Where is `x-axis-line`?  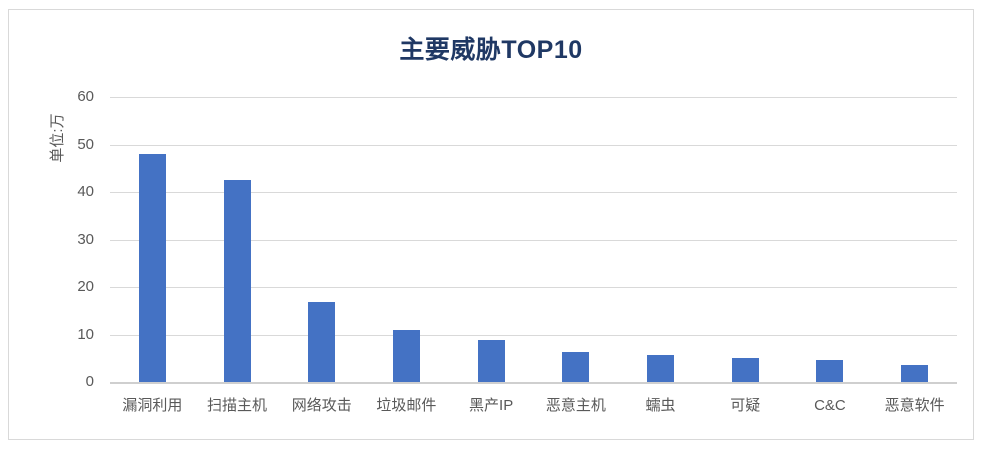 x-axis-line is located at coordinates (533, 383).